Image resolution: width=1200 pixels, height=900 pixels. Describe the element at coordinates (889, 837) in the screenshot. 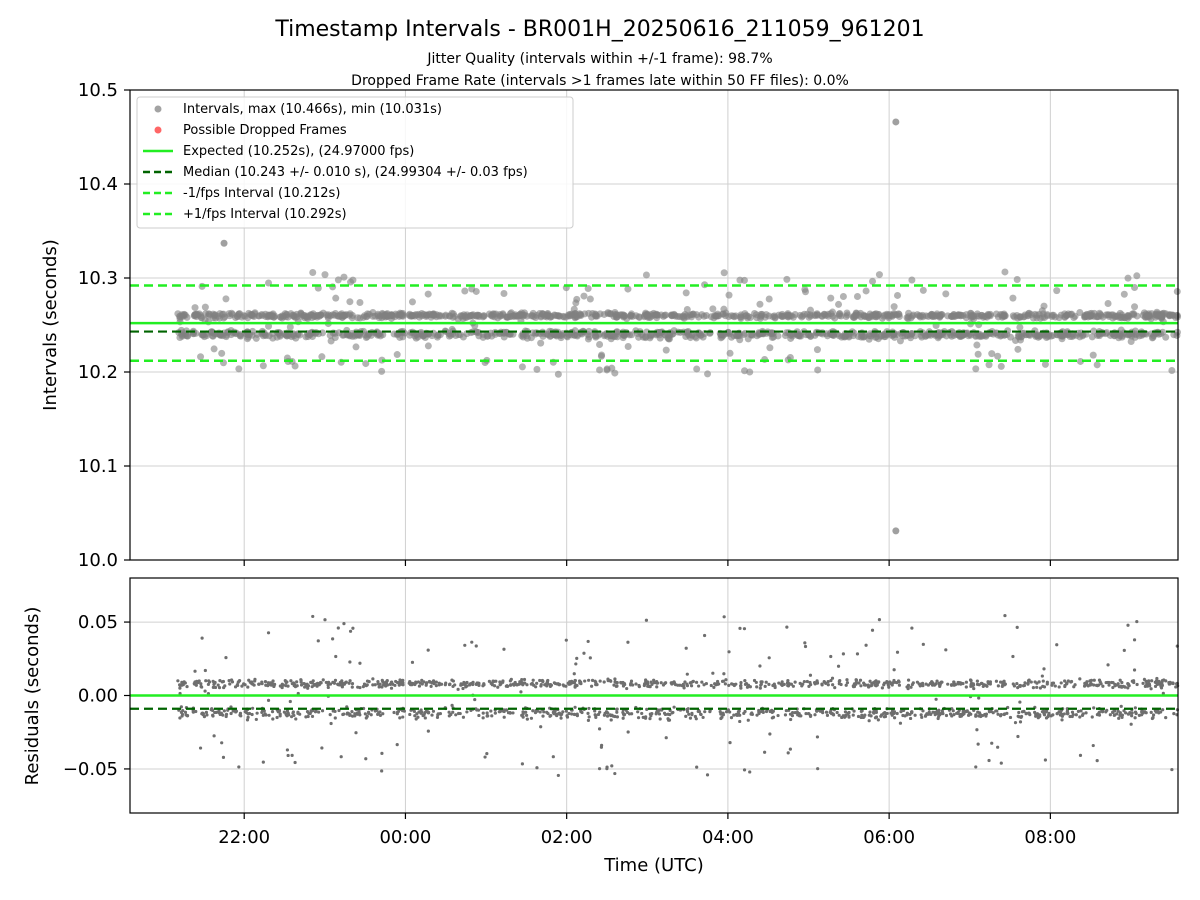

I see `x-tick-label: 06:00` at that location.